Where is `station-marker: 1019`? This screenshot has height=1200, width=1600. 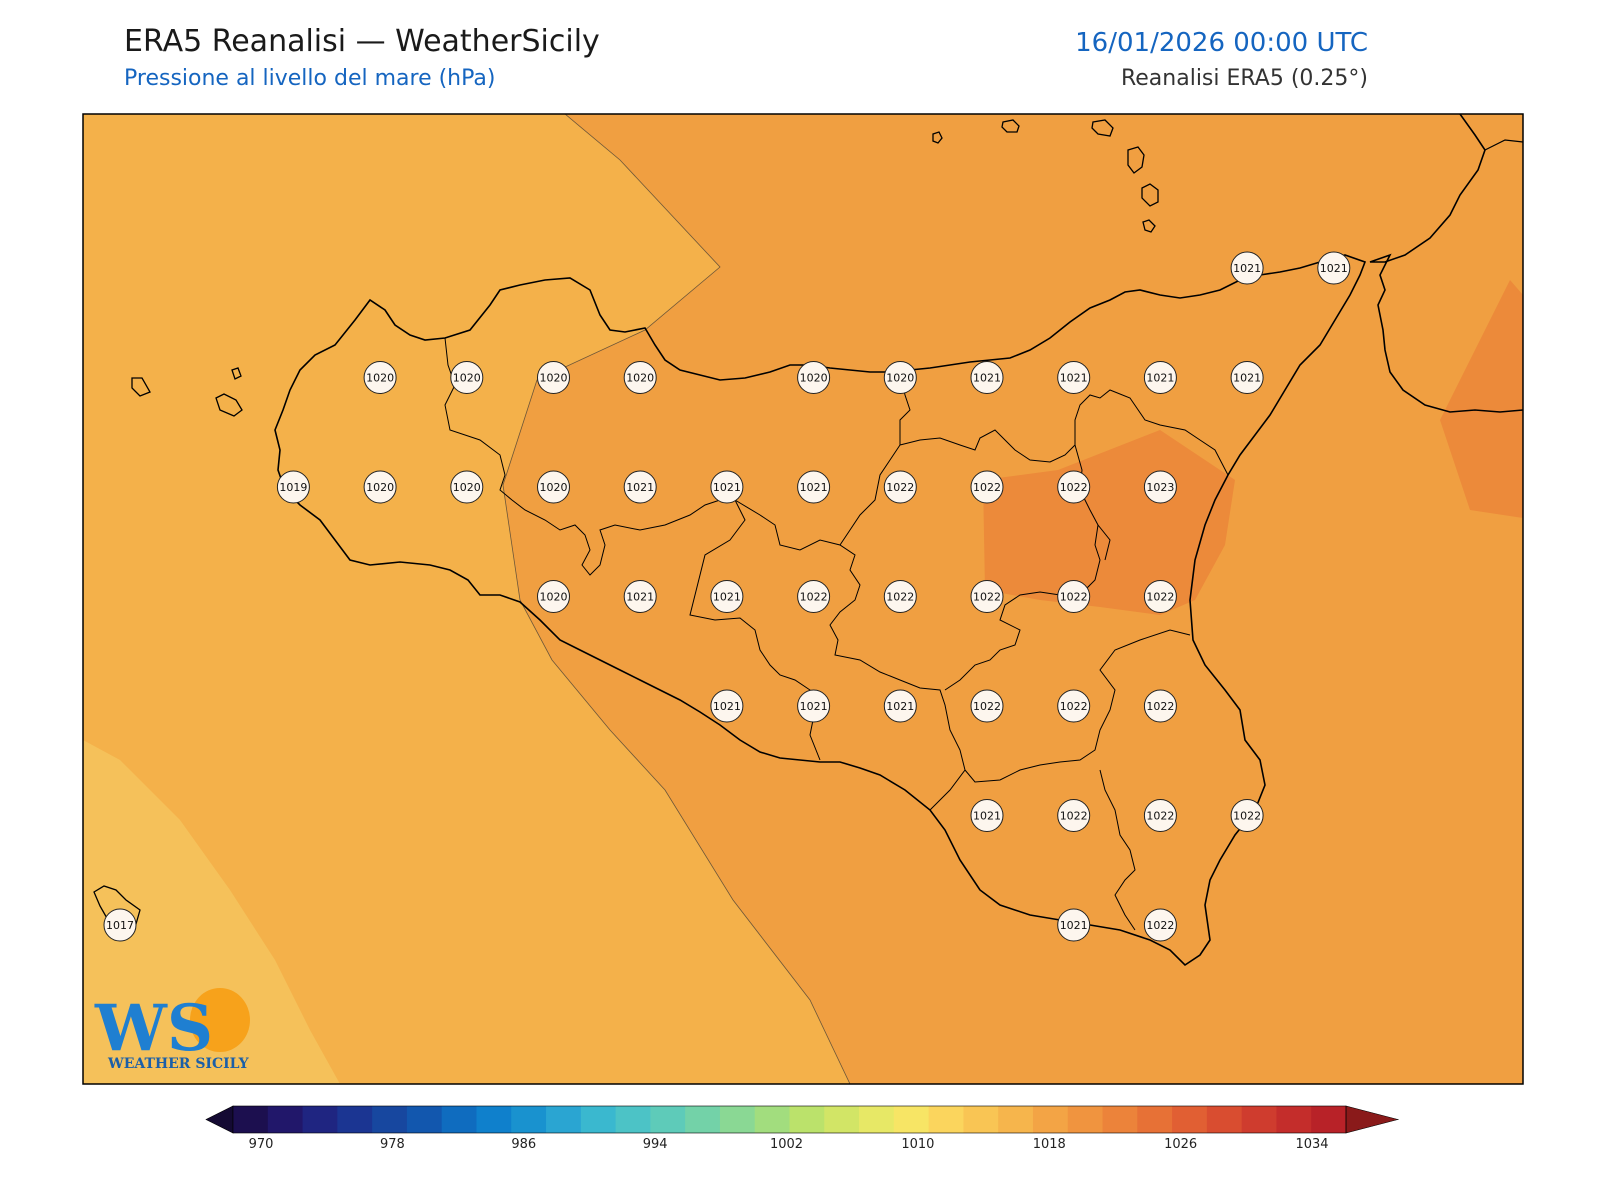 station-marker: 1019 is located at coordinates (293, 487).